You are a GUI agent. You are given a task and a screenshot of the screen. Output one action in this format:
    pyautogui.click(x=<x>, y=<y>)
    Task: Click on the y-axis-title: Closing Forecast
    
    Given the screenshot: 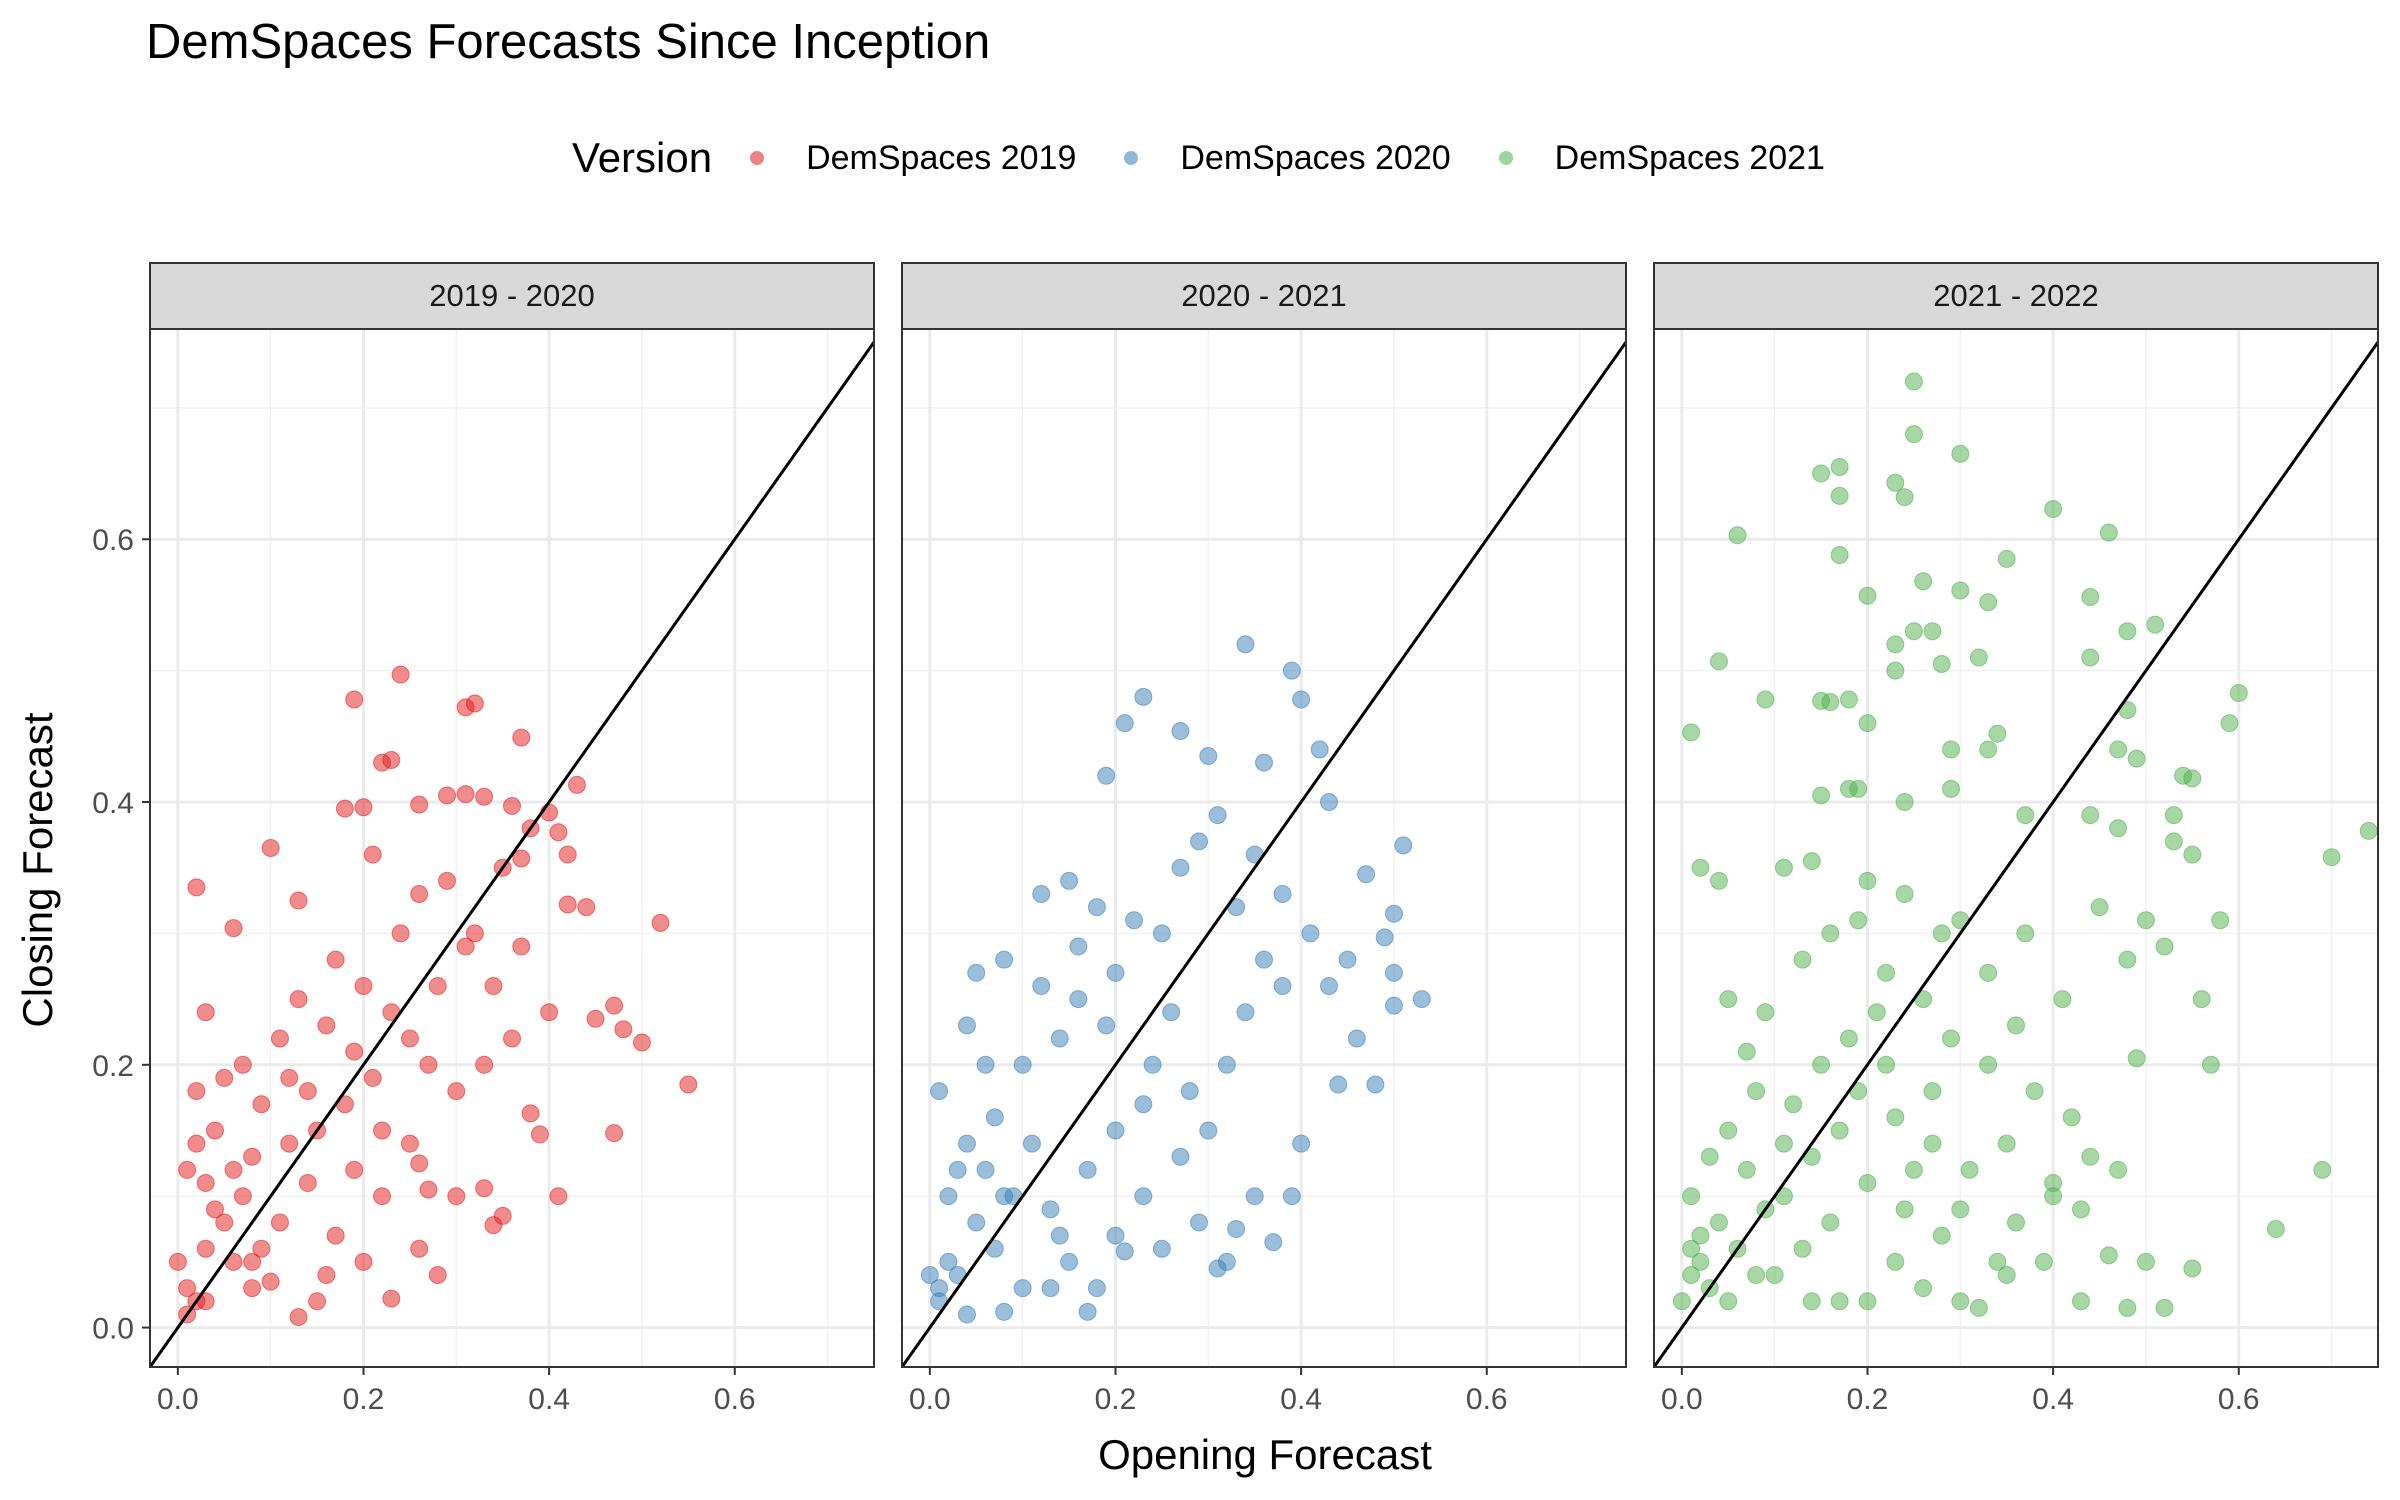 What is the action you would take?
    pyautogui.click(x=37, y=869)
    